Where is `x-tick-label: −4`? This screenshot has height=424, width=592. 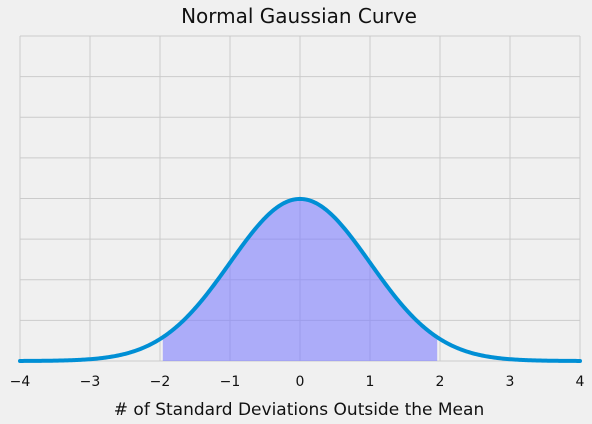
x-tick-label: −4 is located at coordinates (20, 382).